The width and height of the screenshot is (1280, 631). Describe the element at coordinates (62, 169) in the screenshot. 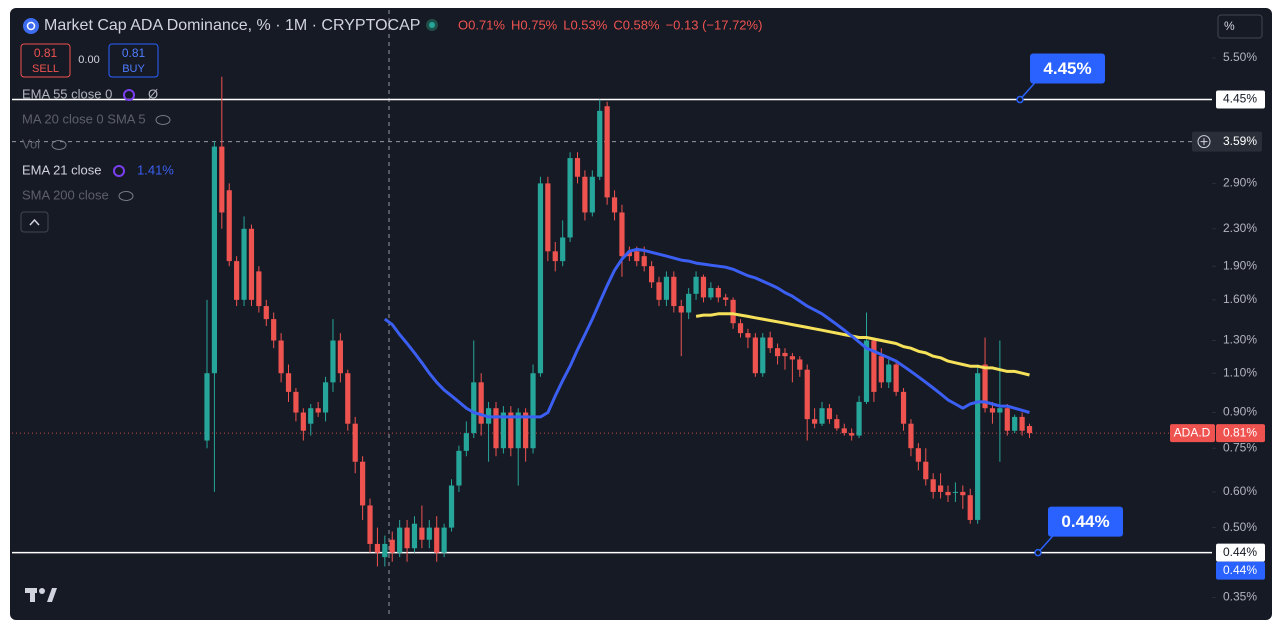

I see `indicator-label: EMA 21 close` at that location.